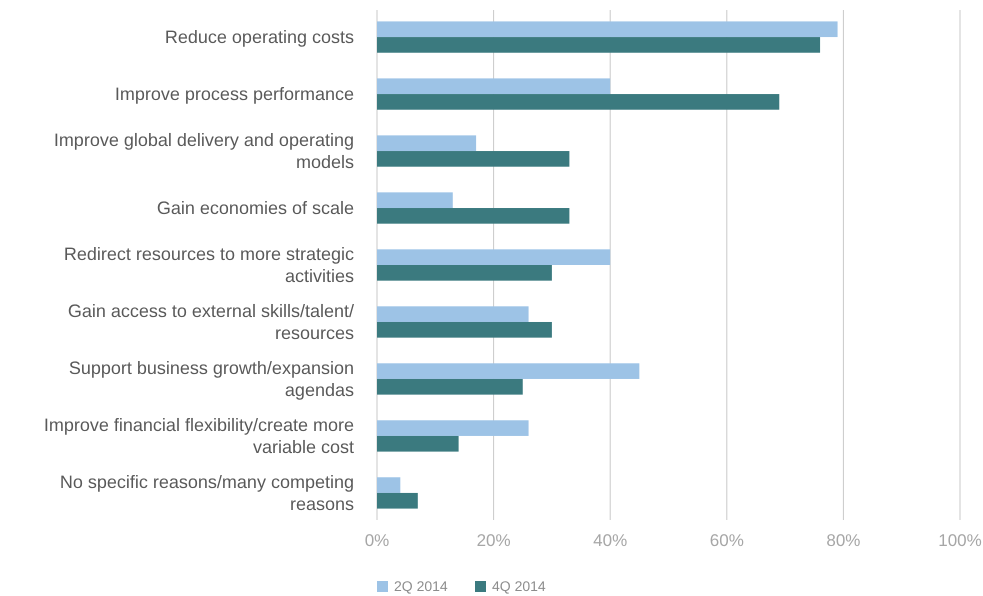 The image size is (983, 596). What do you see at coordinates (727, 540) in the screenshot?
I see `x-tick-label: 60%` at bounding box center [727, 540].